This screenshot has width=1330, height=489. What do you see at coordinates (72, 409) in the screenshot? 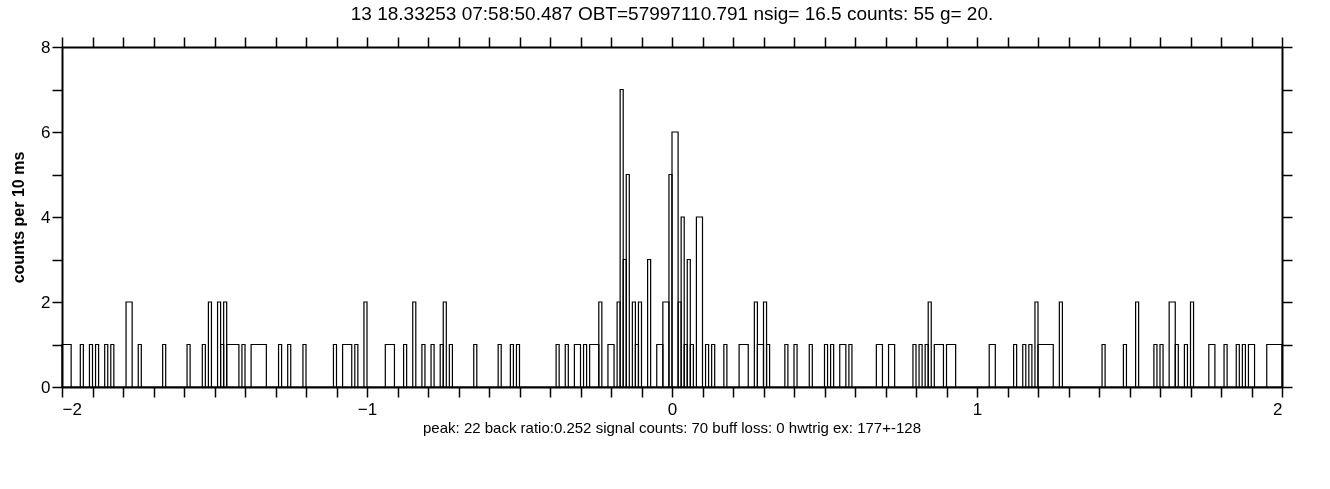
I see `x-tick-label: −2` at bounding box center [72, 409].